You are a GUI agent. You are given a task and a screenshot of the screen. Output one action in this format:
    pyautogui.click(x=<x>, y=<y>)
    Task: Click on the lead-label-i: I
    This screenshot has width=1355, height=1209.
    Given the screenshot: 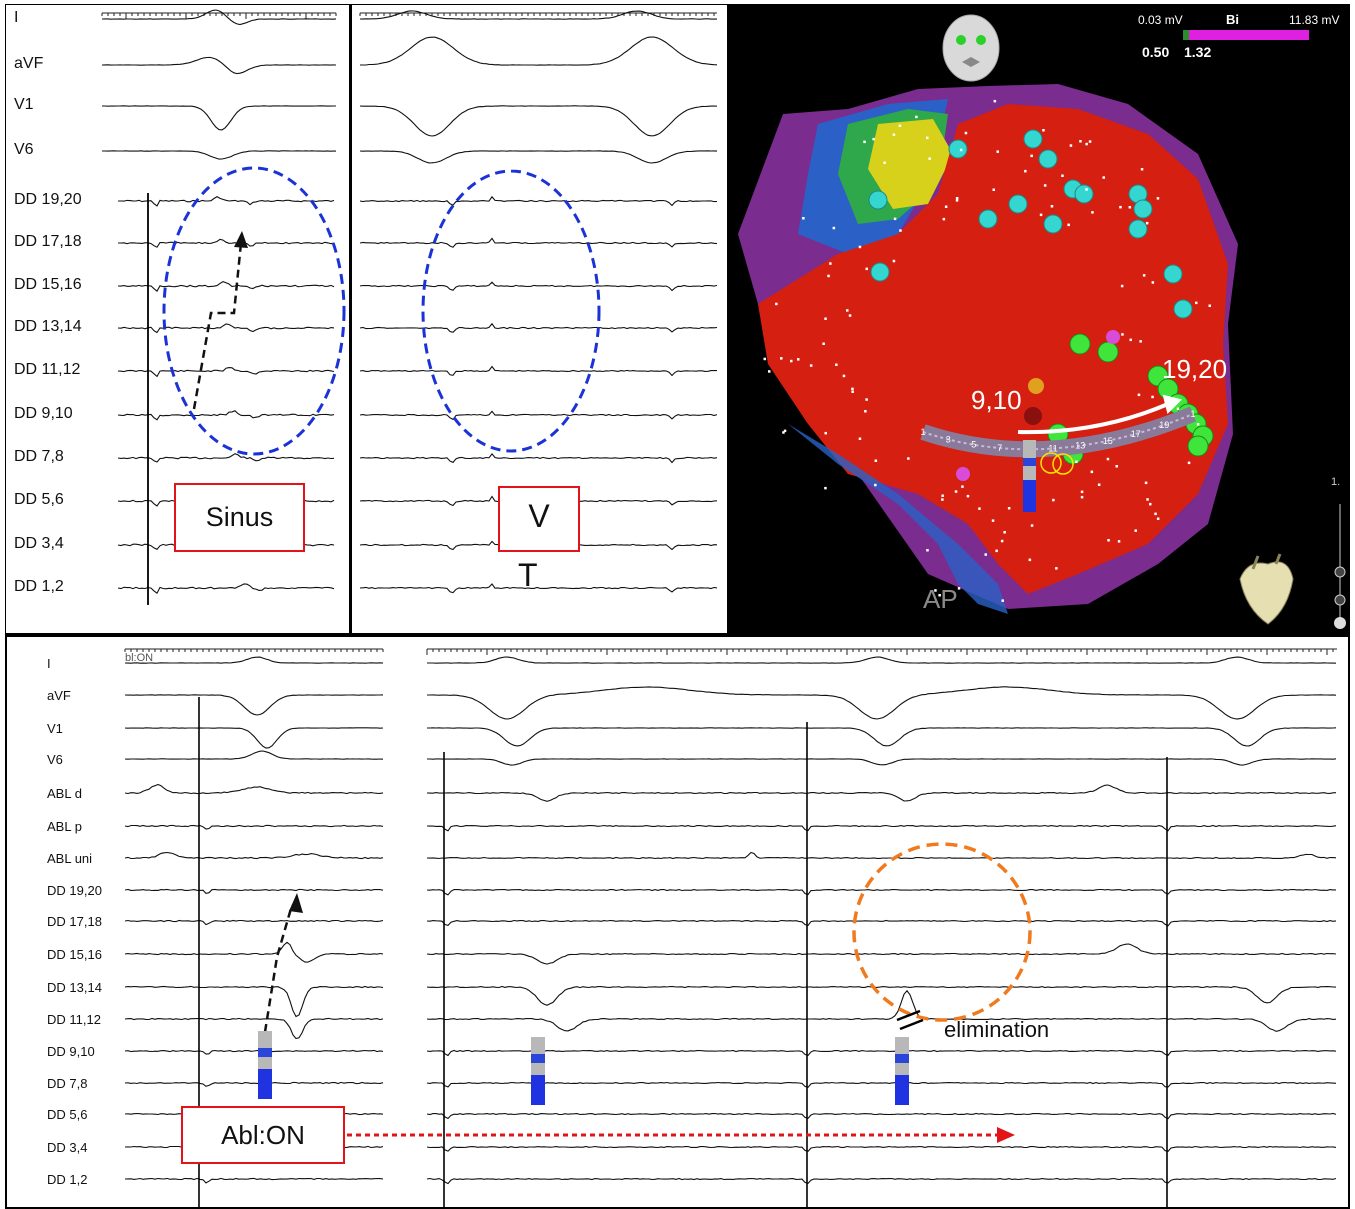 What is the action you would take?
    pyautogui.click(x=49, y=663)
    